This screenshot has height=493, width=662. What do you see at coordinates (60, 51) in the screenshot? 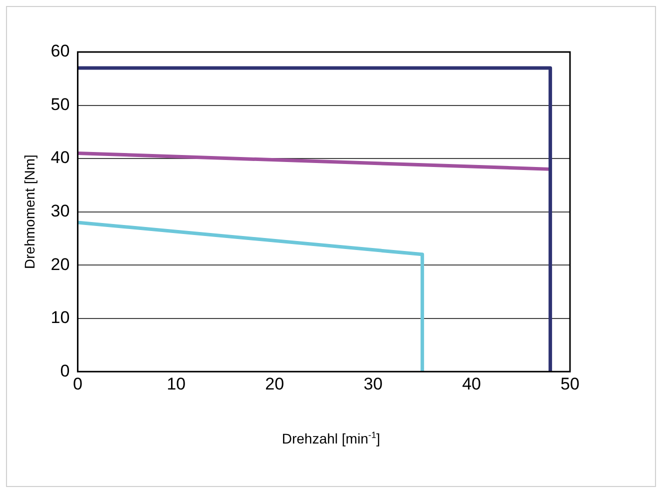
I see `y-tick-label: 60` at bounding box center [60, 51].